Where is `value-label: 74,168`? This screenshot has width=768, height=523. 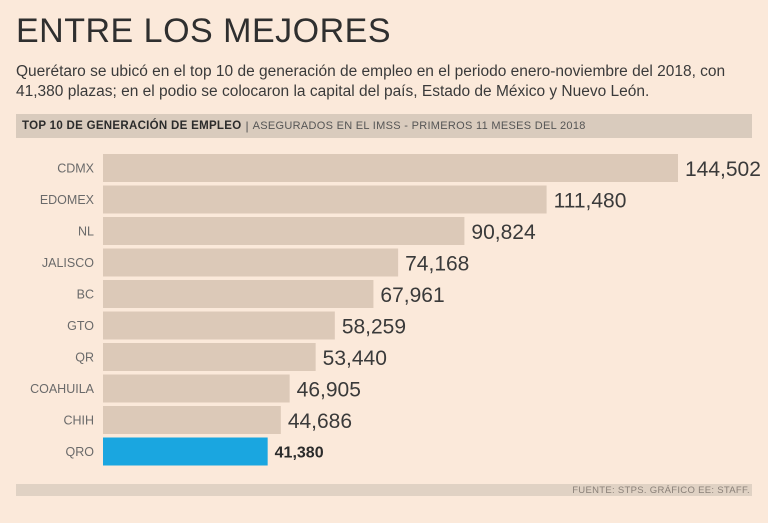
value-label: 74,168 is located at coordinates (437, 264).